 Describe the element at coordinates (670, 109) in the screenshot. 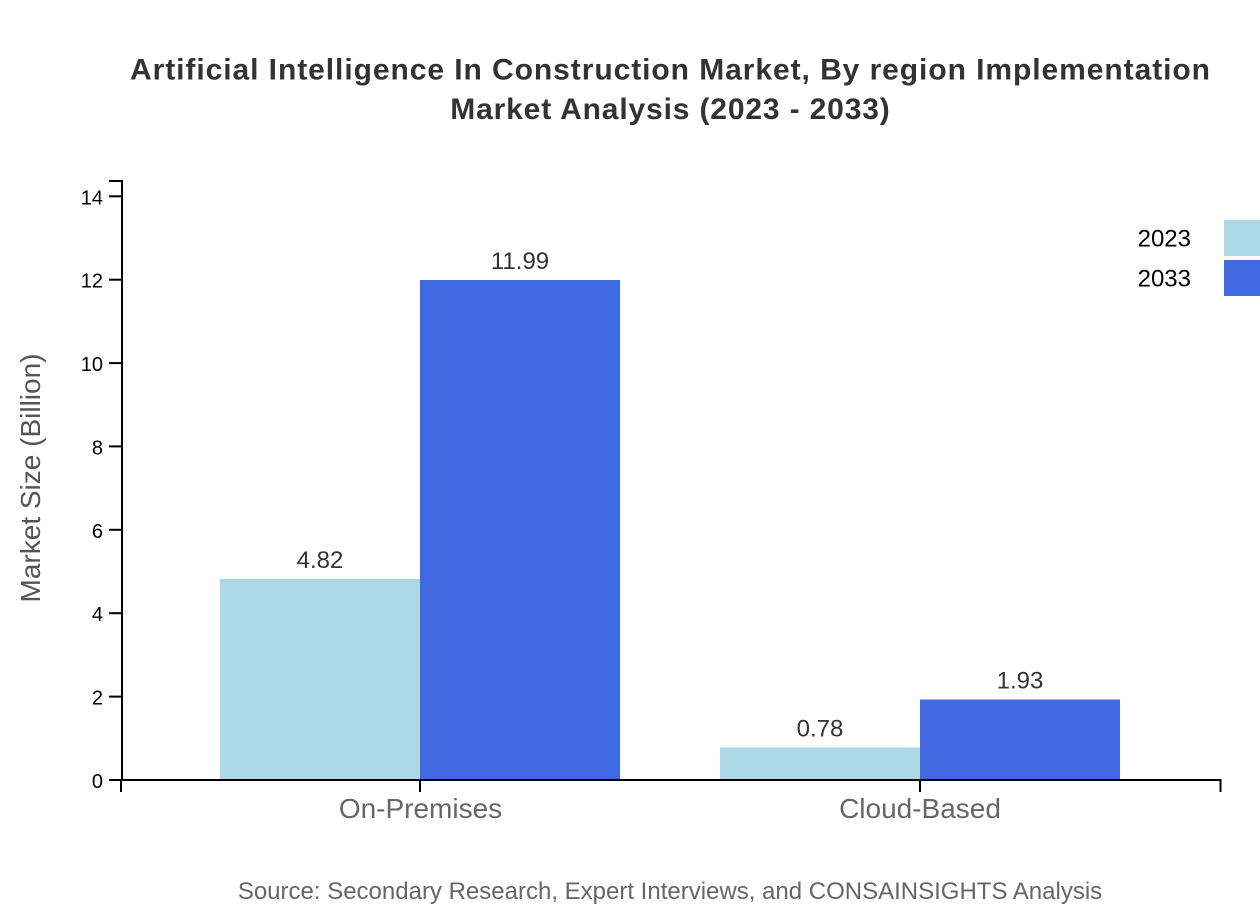

I see `svg-text: Market Analysis (2023 - 2033)` at that location.